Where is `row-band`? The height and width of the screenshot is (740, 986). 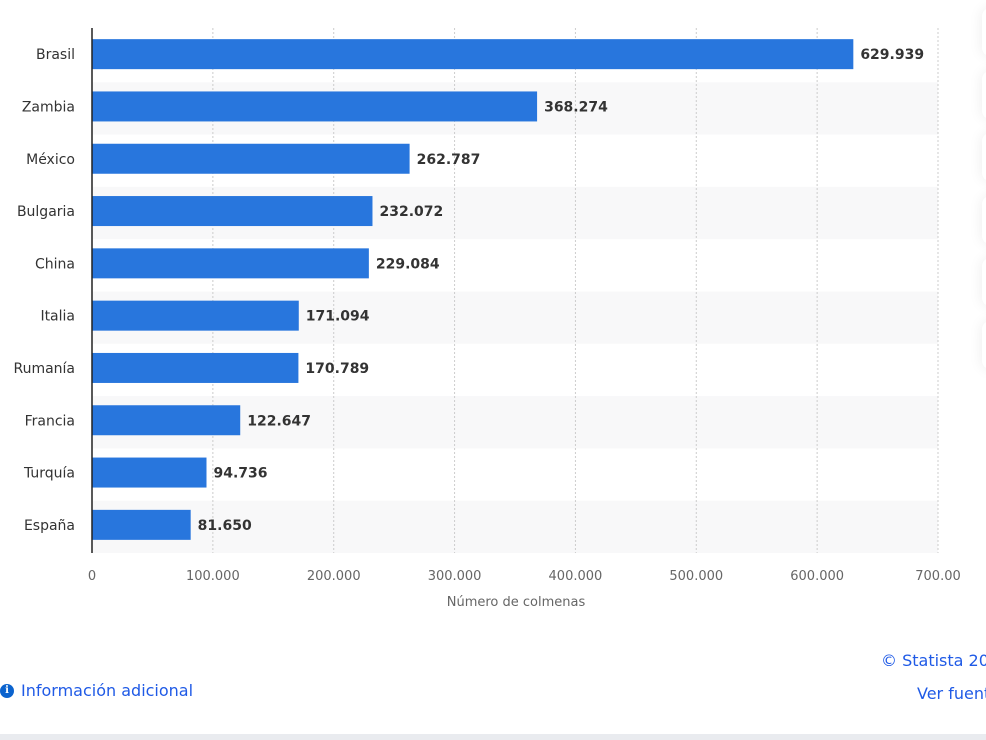
row-band is located at coordinates (515, 526).